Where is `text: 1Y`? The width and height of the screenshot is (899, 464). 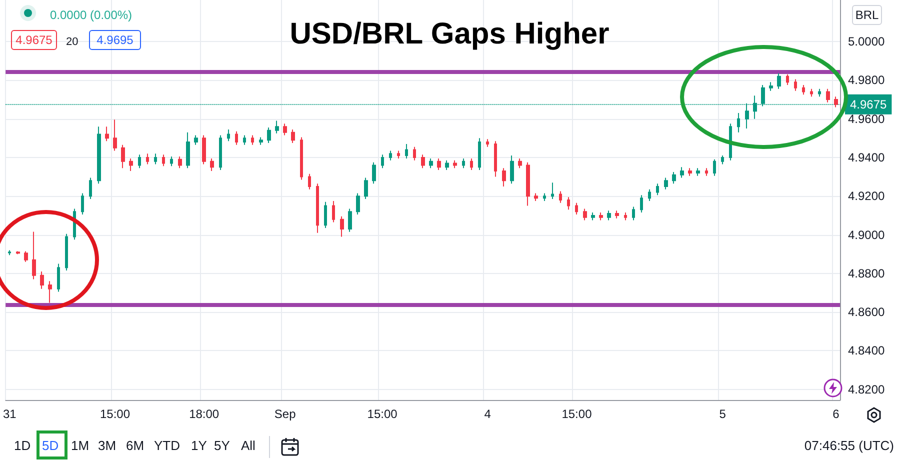
text: 1Y is located at coordinates (199, 446).